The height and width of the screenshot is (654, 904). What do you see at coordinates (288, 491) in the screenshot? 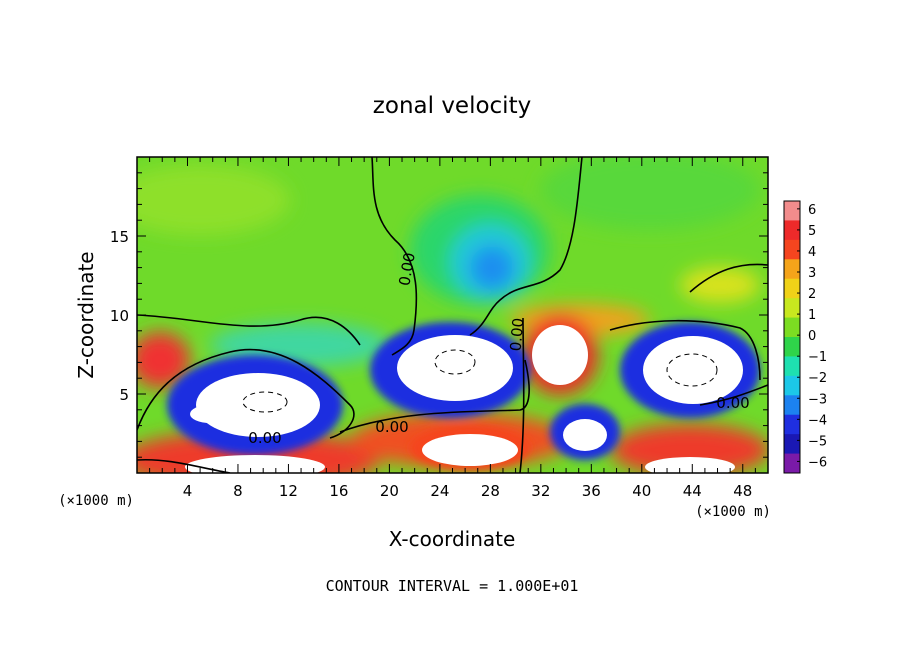
I see `x-tick-label: 12` at bounding box center [288, 491].